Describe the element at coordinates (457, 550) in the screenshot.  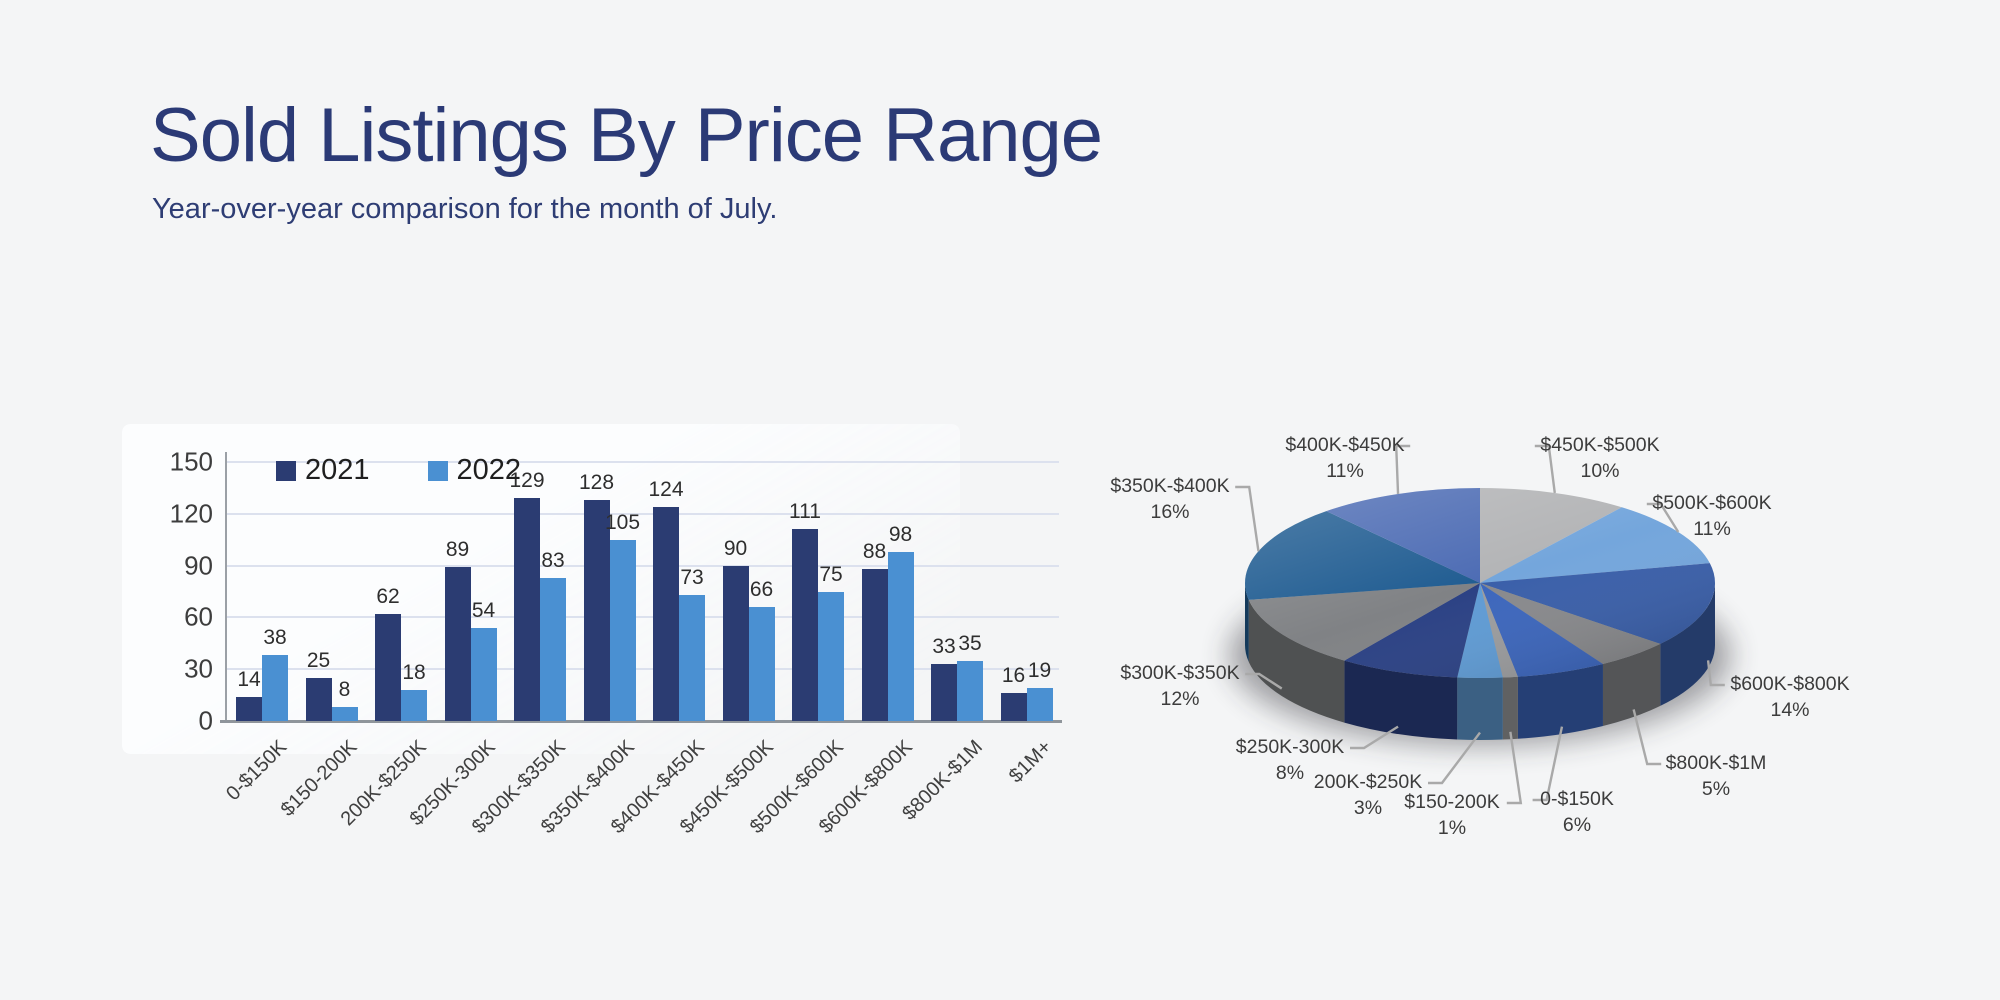
I see `bar-value-label: 89` at that location.